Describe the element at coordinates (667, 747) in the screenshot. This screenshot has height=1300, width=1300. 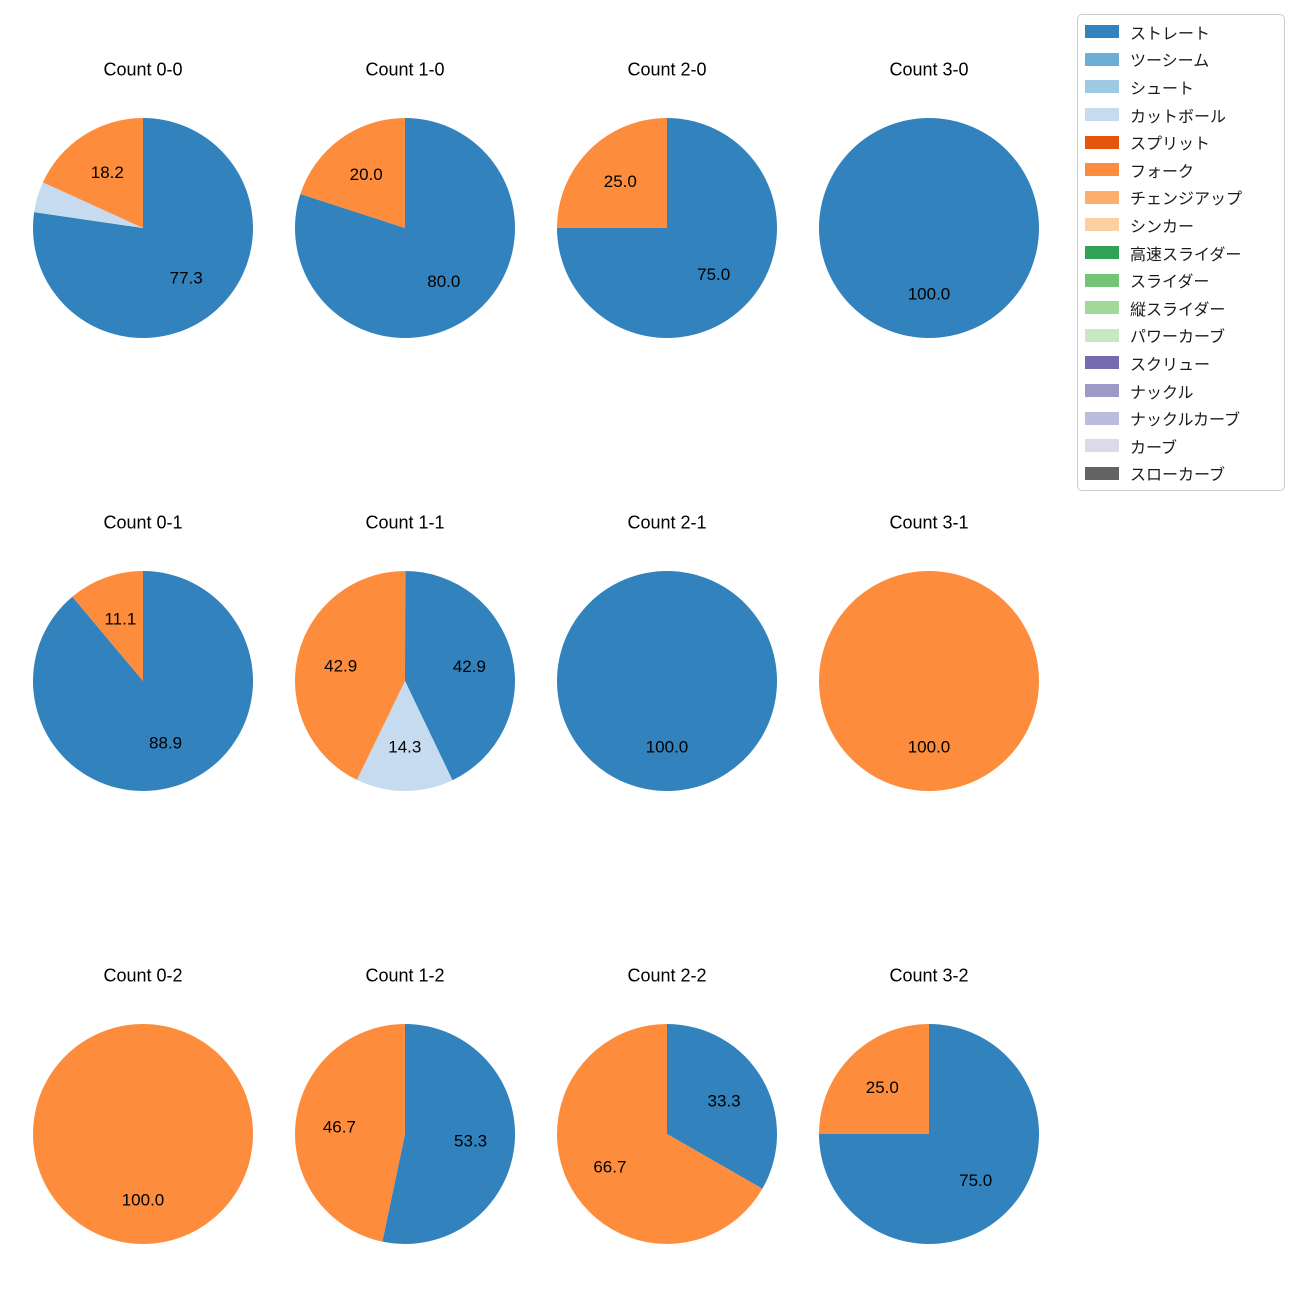
I see `pct-label-count-2-1-0: 100.0` at that location.